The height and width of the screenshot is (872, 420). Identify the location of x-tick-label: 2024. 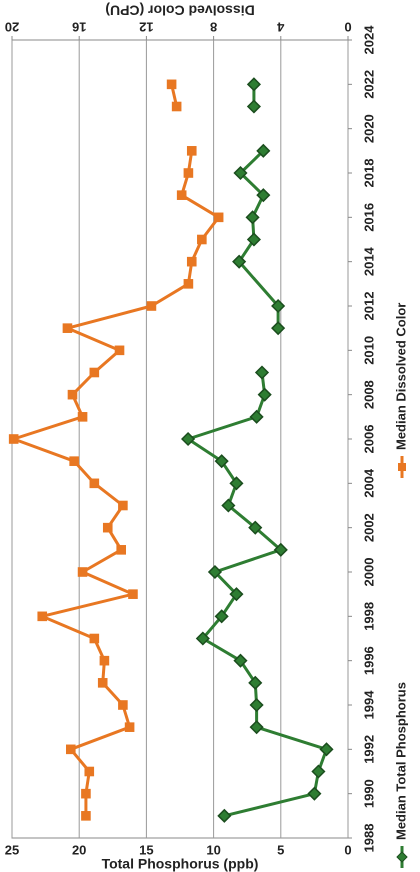
(368, 40).